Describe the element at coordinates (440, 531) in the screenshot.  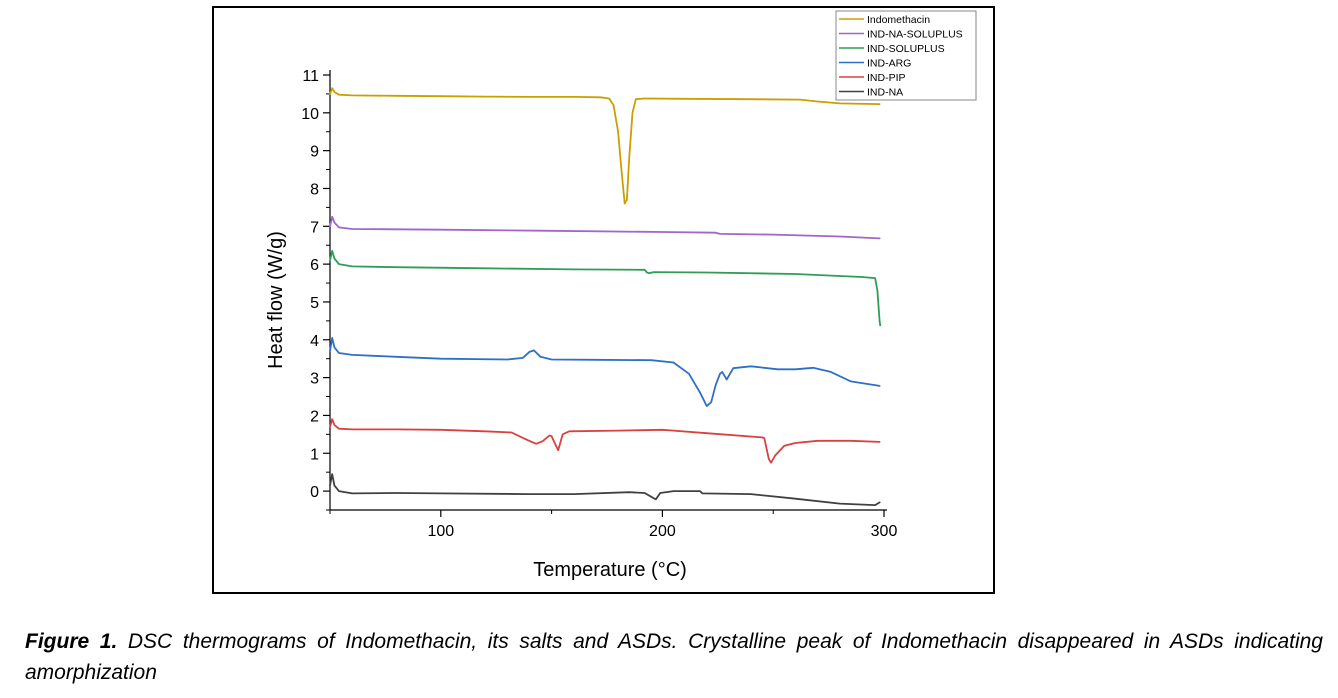
I see `x-tick-label: 100` at that location.